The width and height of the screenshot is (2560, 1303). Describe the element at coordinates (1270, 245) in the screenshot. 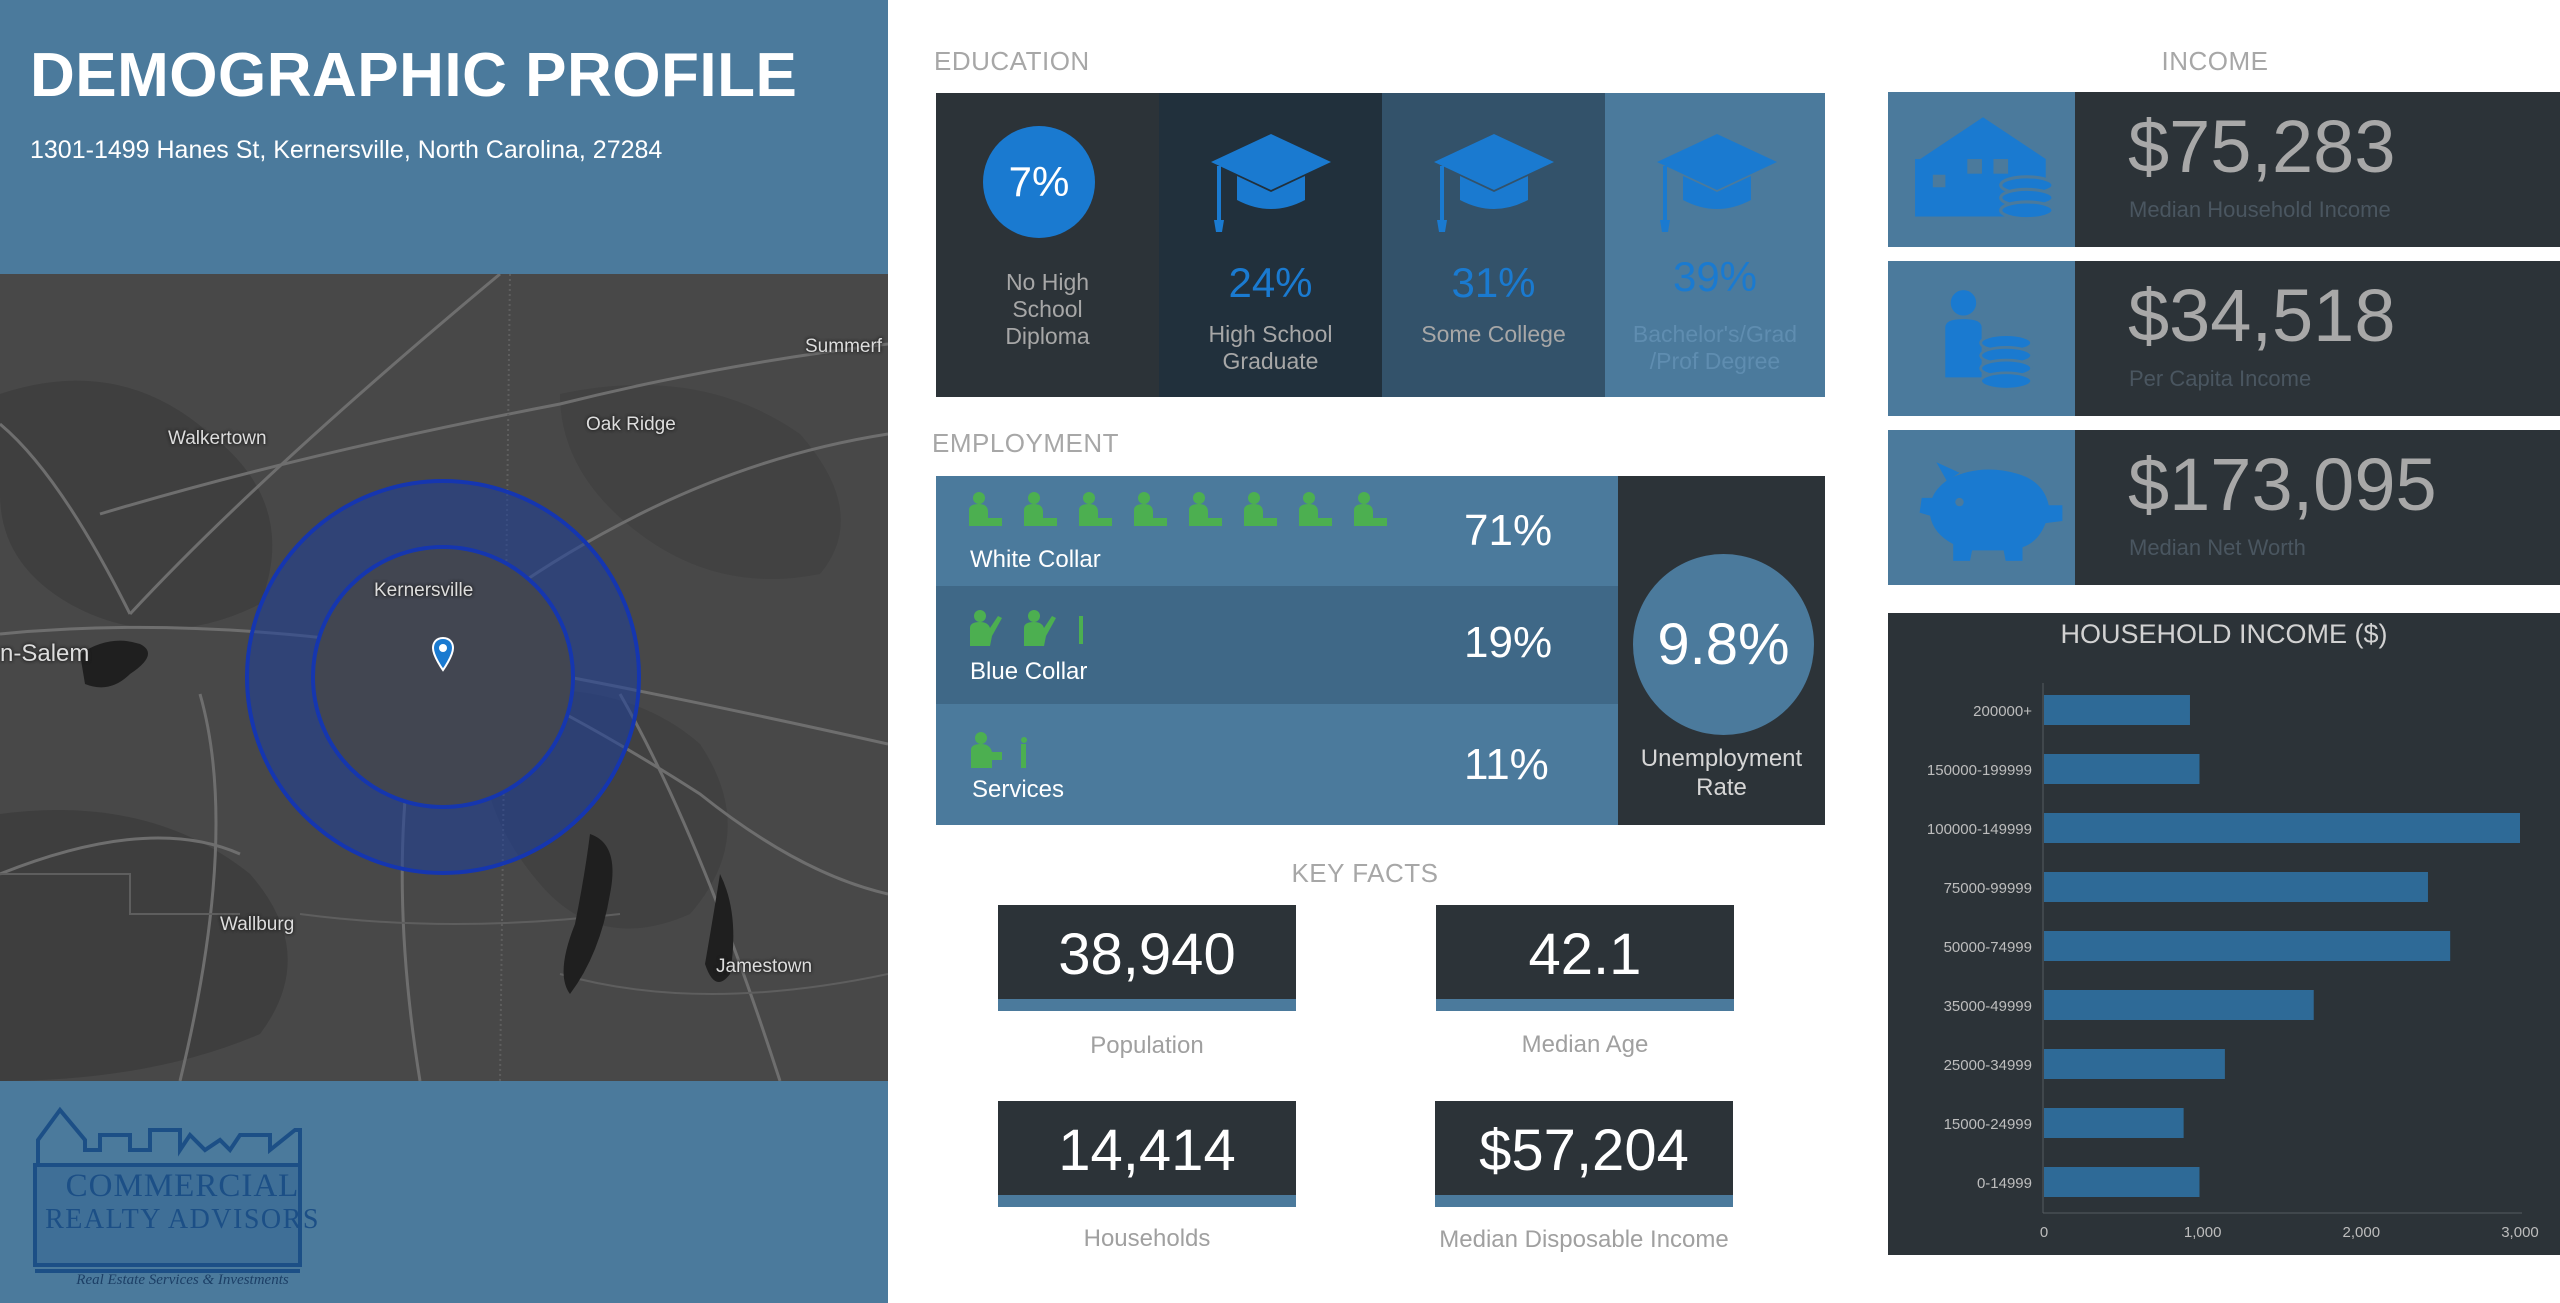

I see `education-item-high-school: 24% High School Graduate` at that location.